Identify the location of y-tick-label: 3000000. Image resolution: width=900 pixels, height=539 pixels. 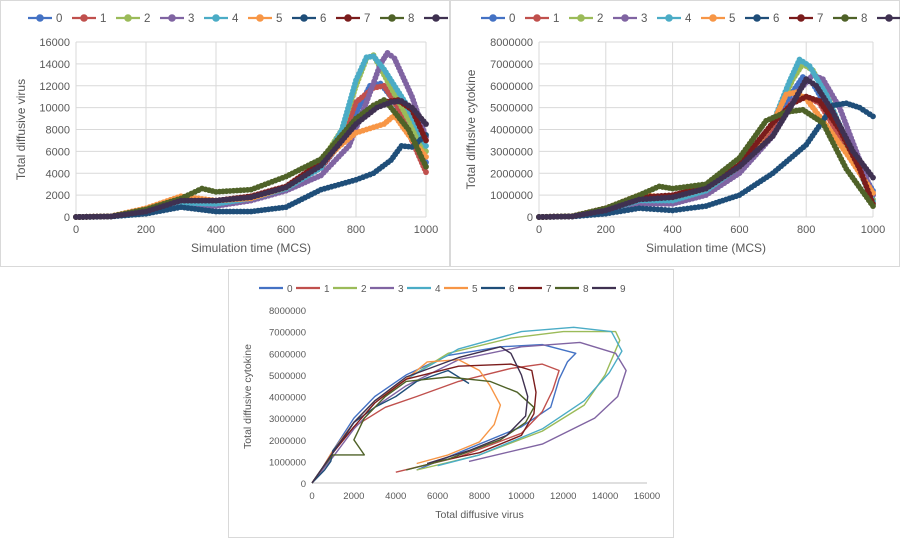
(287, 419).